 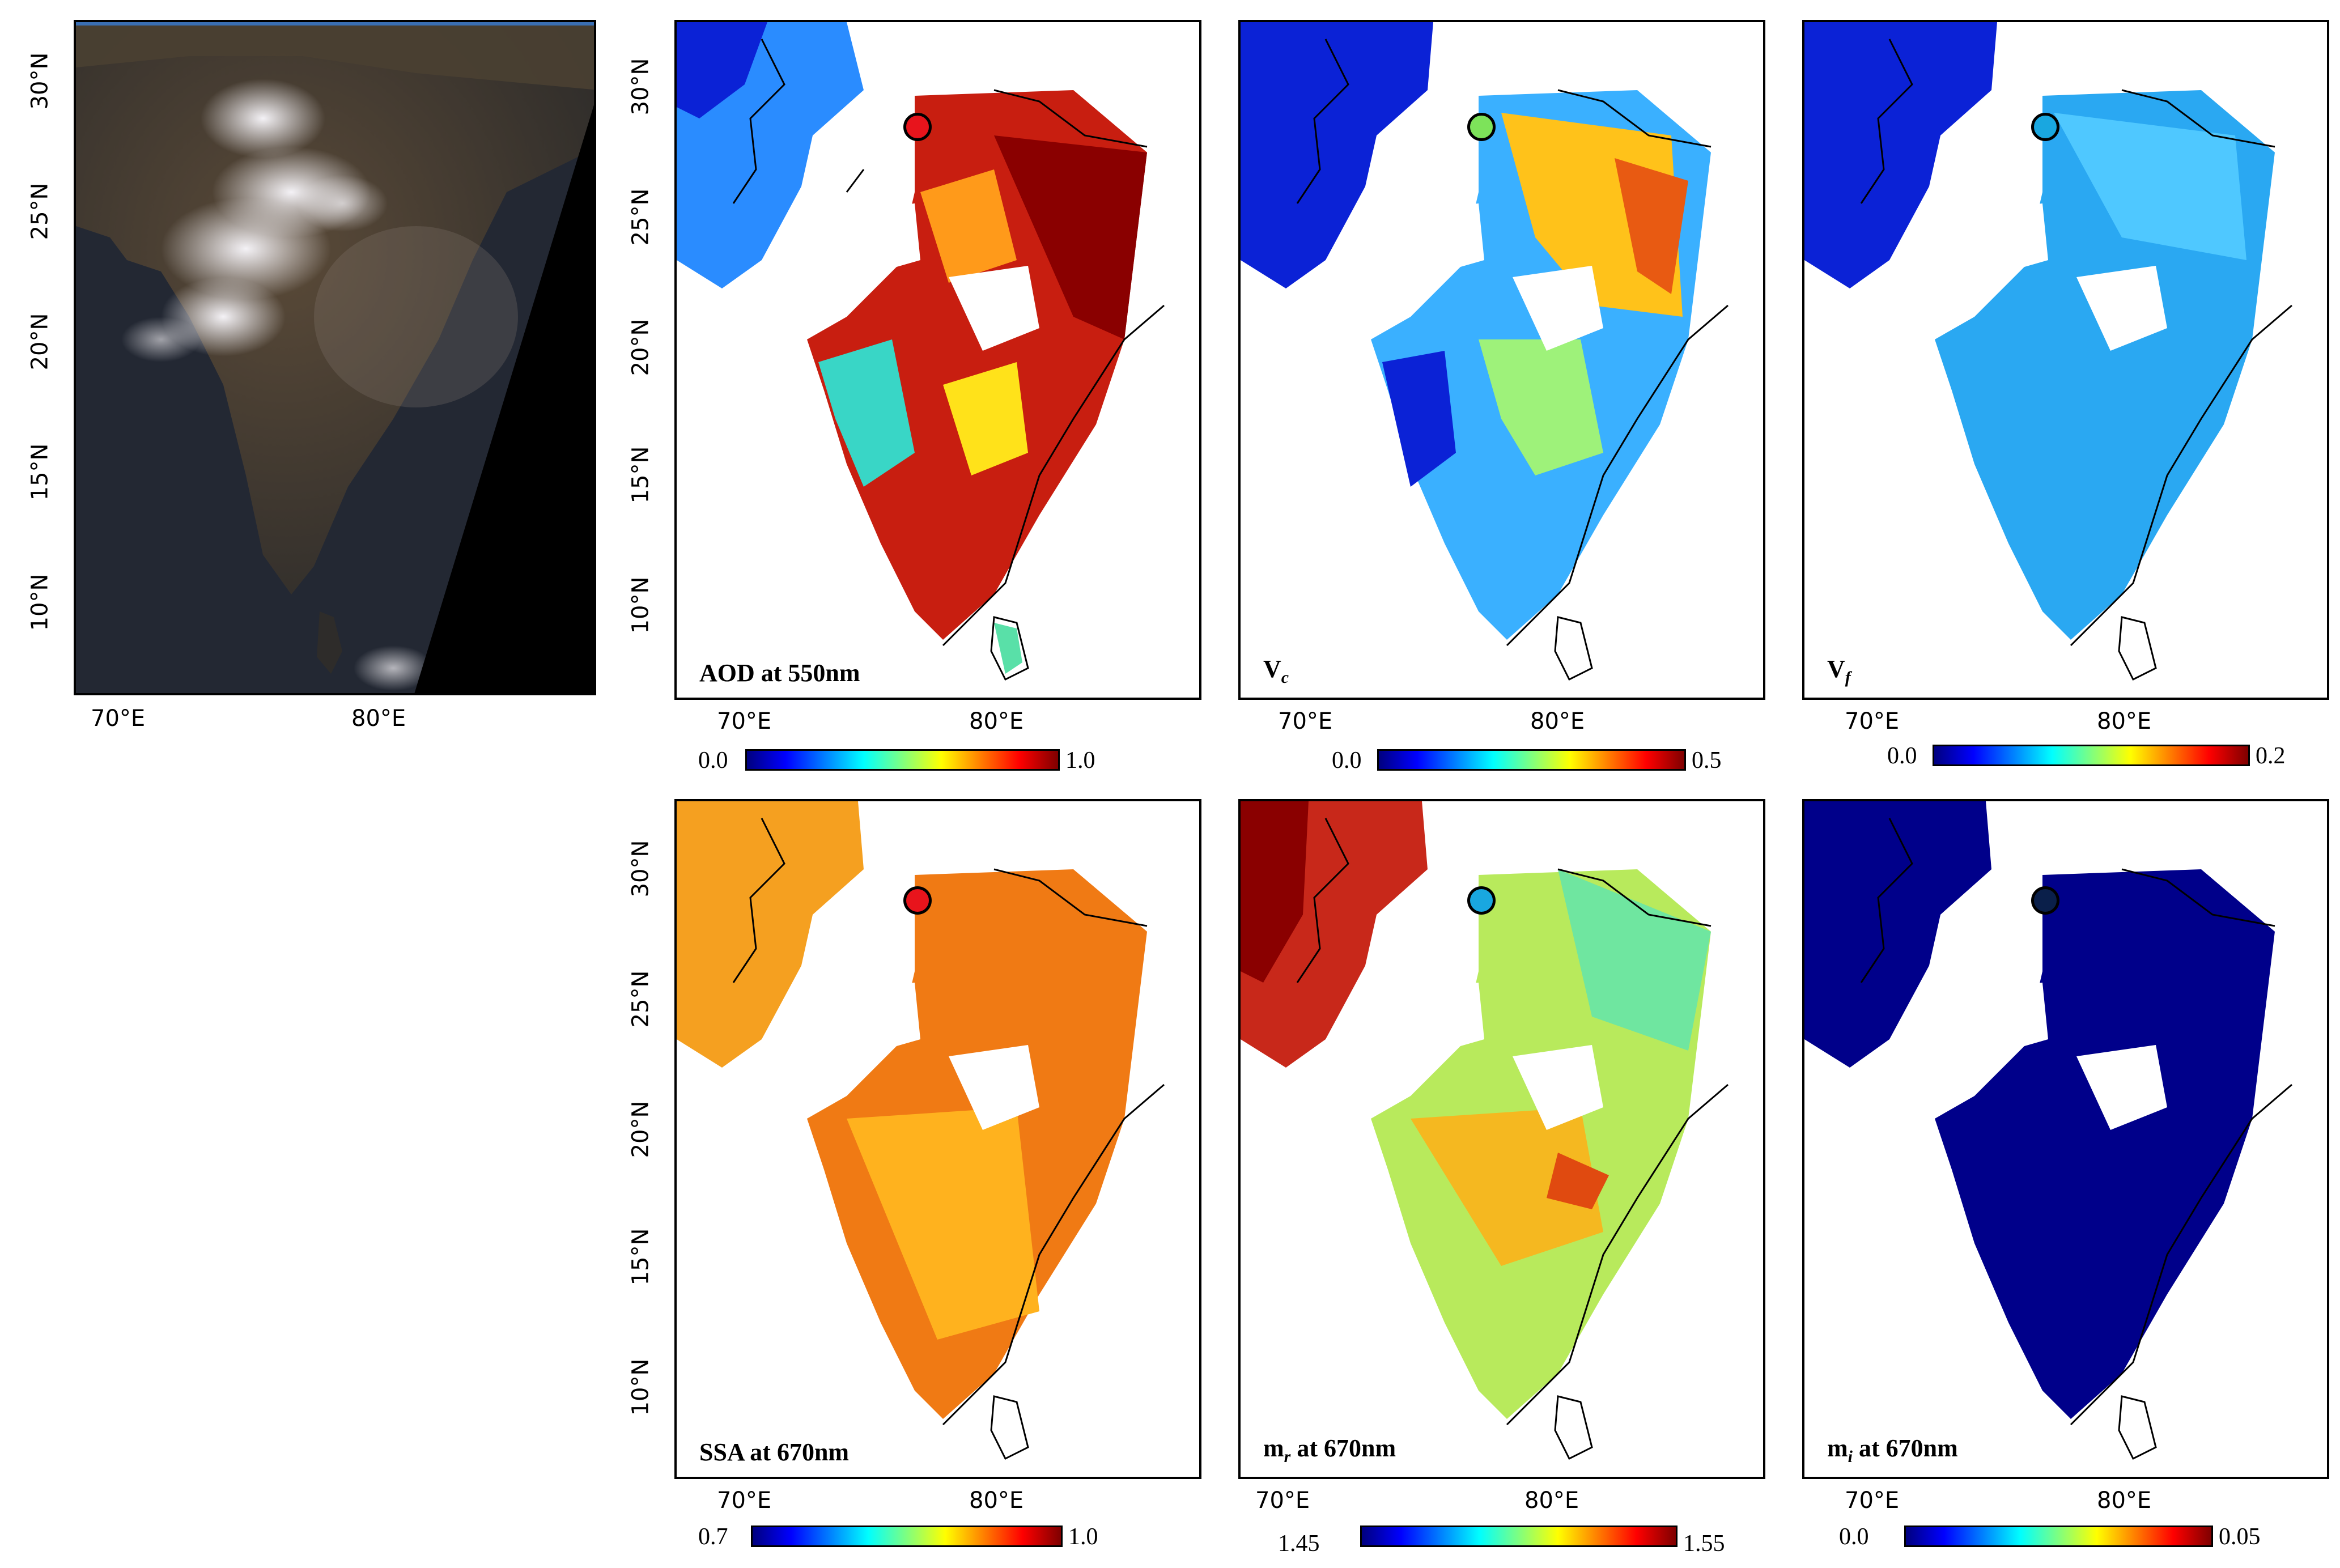 I want to click on aod-field, so click(x=921, y=351).